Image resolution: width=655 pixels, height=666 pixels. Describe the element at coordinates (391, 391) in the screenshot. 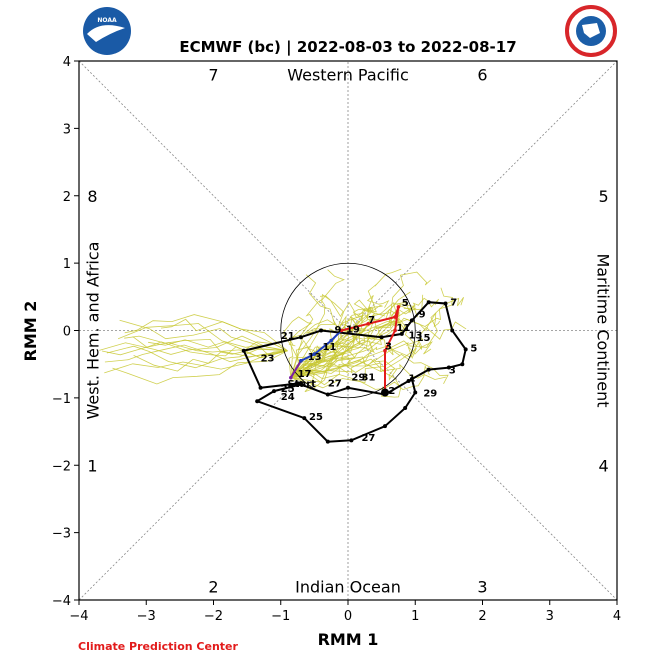

I see `forecast-day-label: 2` at that location.